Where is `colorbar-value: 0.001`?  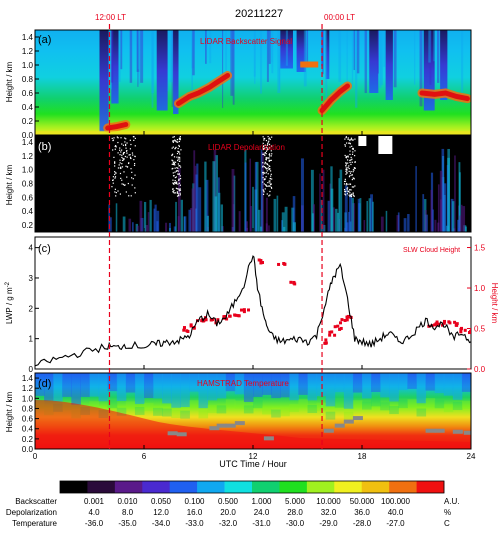 colorbar-value: 0.001 is located at coordinates (94, 501).